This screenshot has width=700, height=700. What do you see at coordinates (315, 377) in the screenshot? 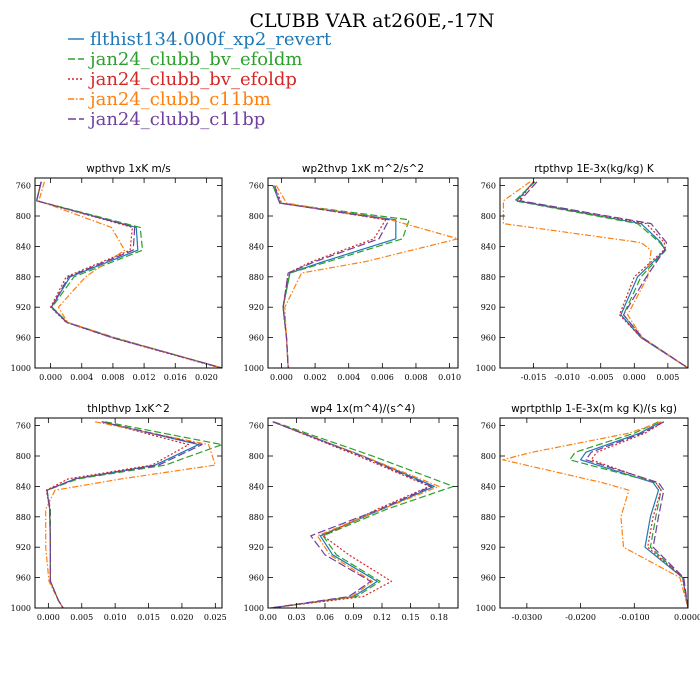
I see `x-tick-label: 0.002` at bounding box center [315, 377].